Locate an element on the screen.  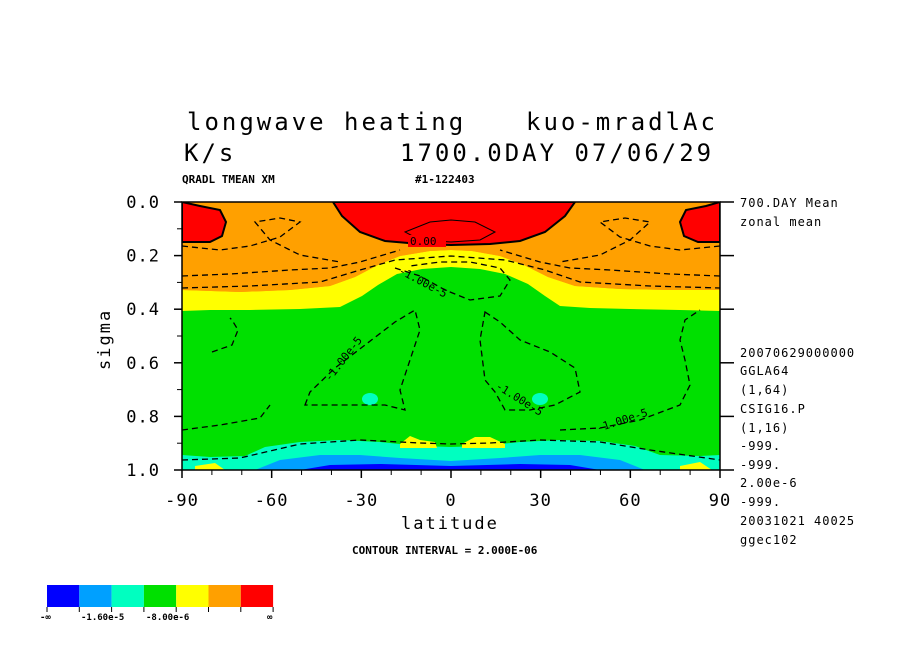
subtitle-left: QRADL TMEAN XM is located at coordinates (228, 179).